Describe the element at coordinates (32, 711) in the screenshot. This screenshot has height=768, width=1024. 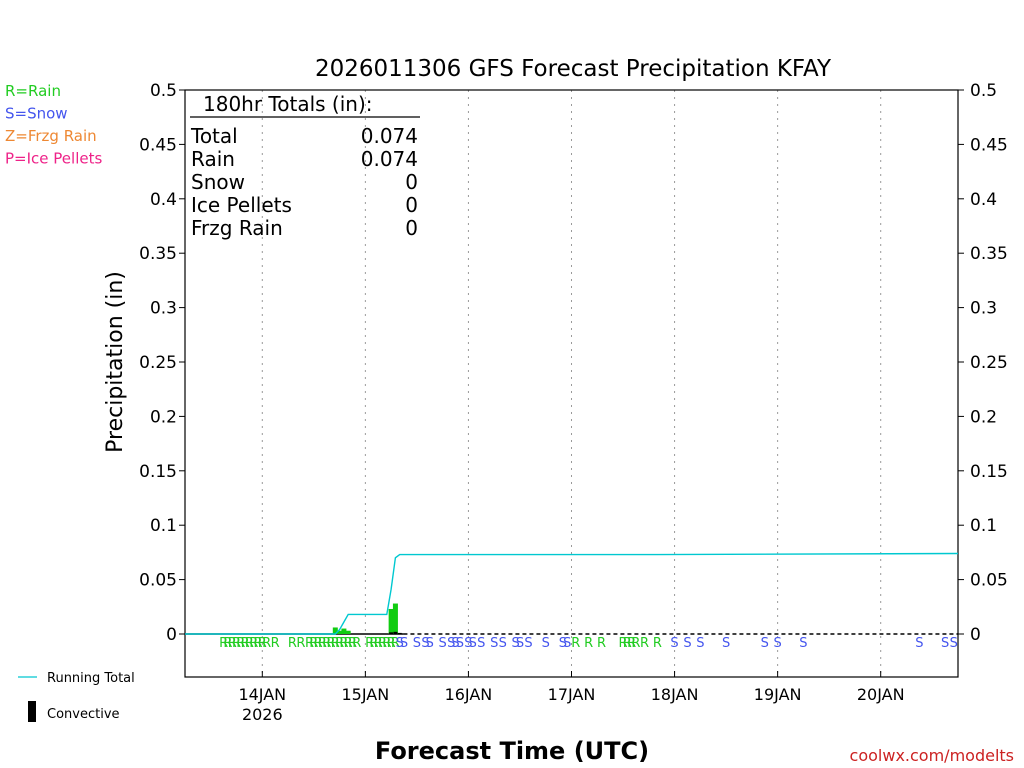
I see `convective-legend-swatch` at that location.